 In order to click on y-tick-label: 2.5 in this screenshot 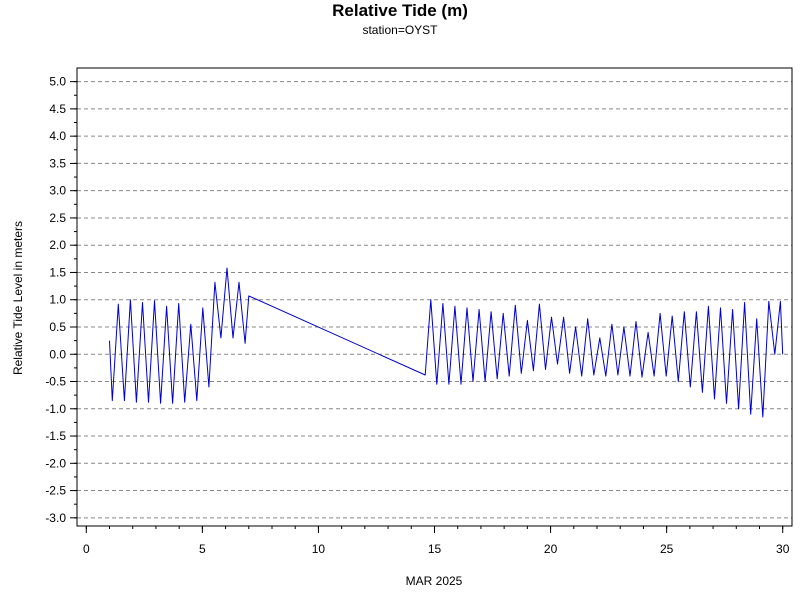, I will do `click(57, 218)`.